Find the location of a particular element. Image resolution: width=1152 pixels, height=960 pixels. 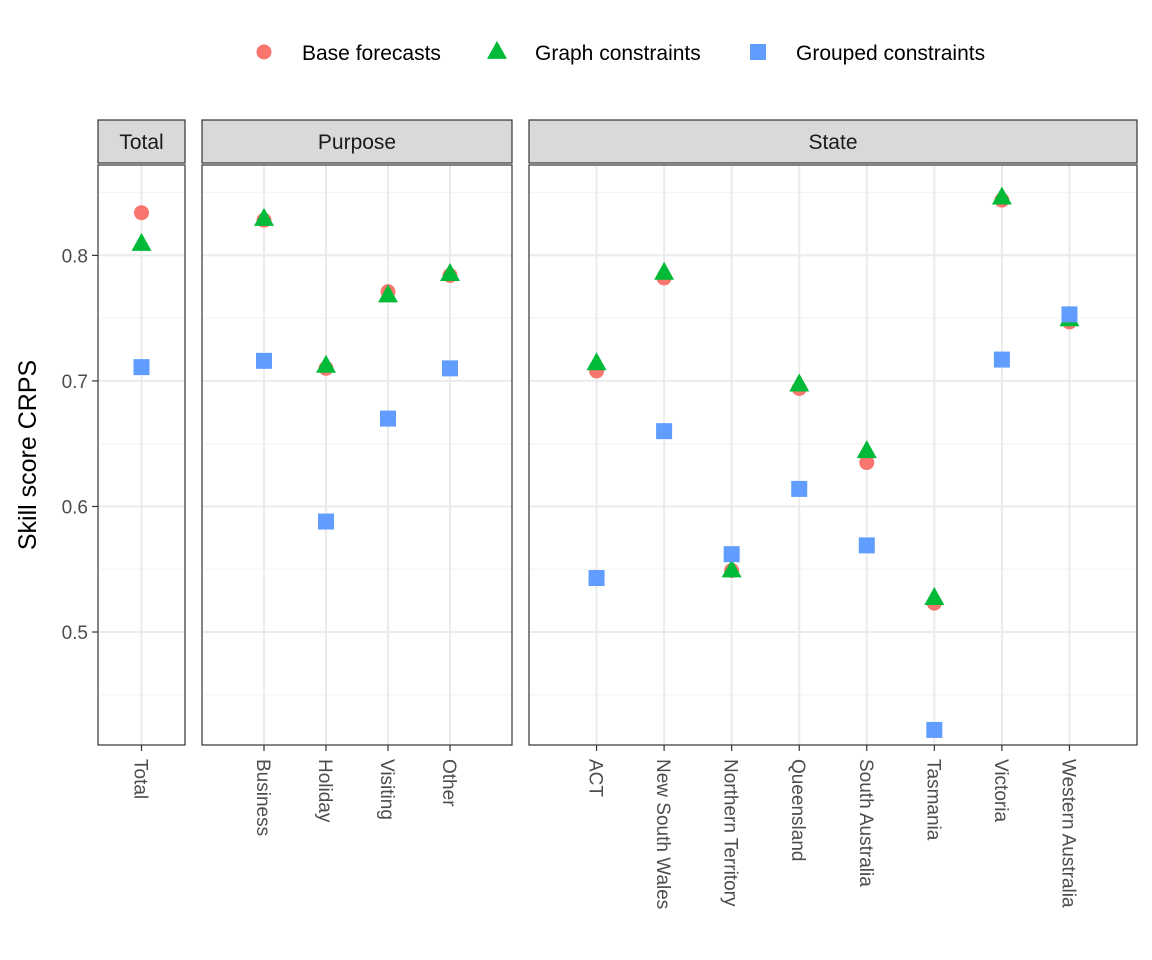

panel-strip-title: Total is located at coordinates (141, 142).